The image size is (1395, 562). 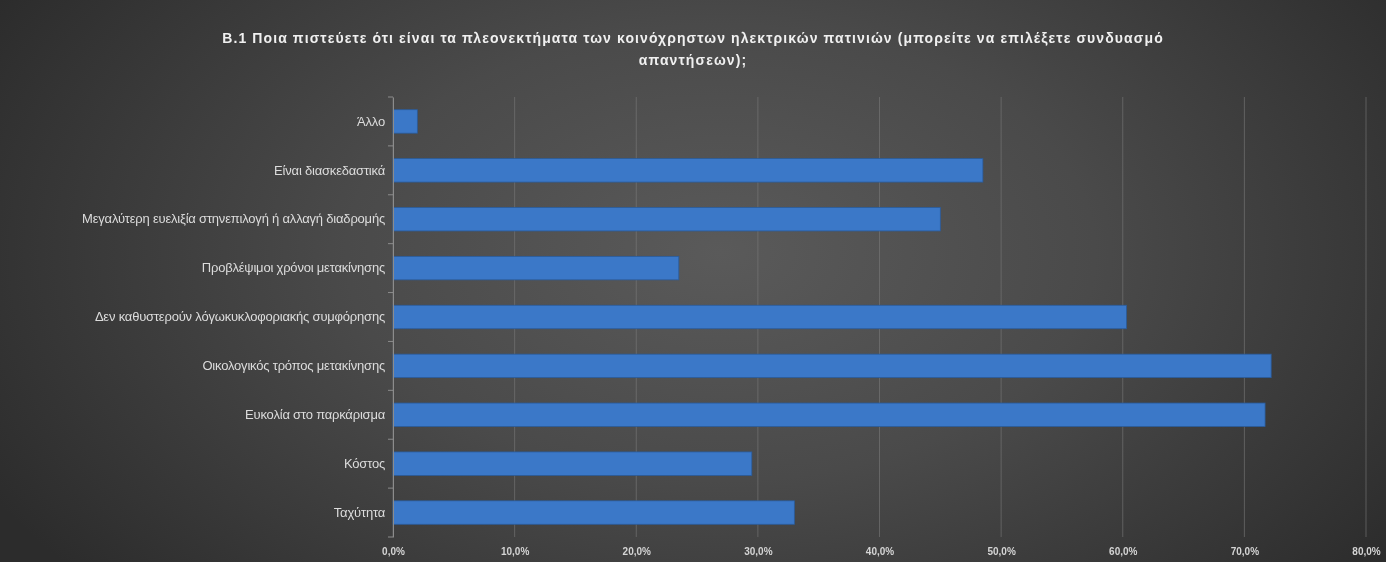 What do you see at coordinates (239, 317) in the screenshot?
I see `y-tick-label: Δεν καθυστερούν λόγωκυκλοφοριακής συμφόρησης` at bounding box center [239, 317].